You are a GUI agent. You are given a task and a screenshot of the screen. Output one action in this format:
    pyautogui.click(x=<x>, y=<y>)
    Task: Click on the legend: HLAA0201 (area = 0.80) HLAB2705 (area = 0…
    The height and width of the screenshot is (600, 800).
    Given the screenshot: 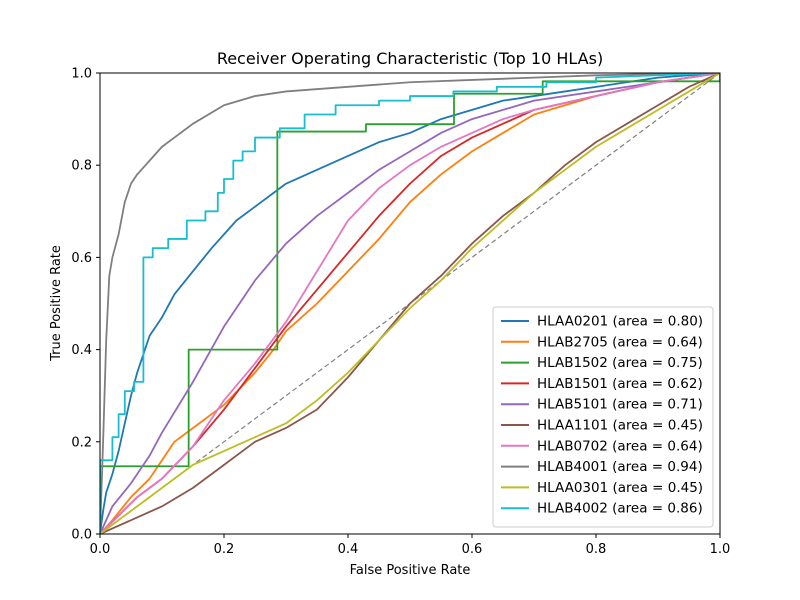 What is the action you would take?
    pyautogui.click(x=603, y=417)
    